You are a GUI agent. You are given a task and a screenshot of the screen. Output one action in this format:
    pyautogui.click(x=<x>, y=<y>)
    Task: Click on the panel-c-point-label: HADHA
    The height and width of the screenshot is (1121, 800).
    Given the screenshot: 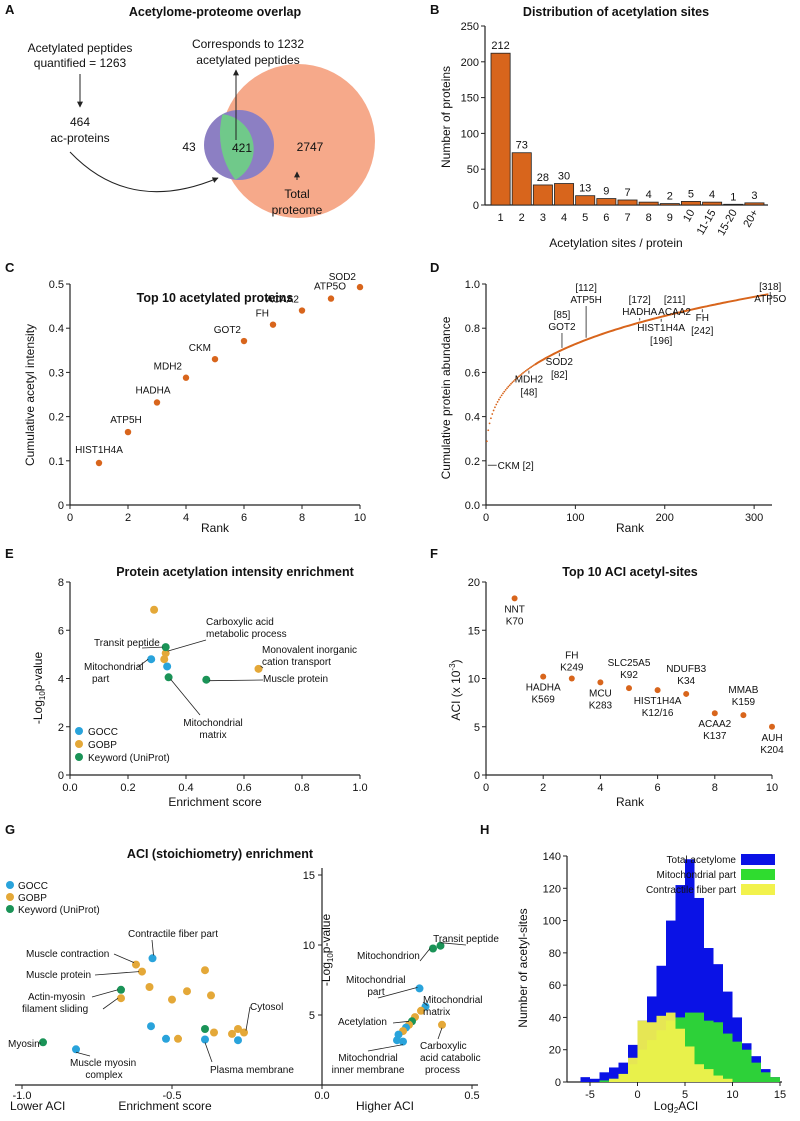 What is the action you would take?
    pyautogui.click(x=152, y=390)
    